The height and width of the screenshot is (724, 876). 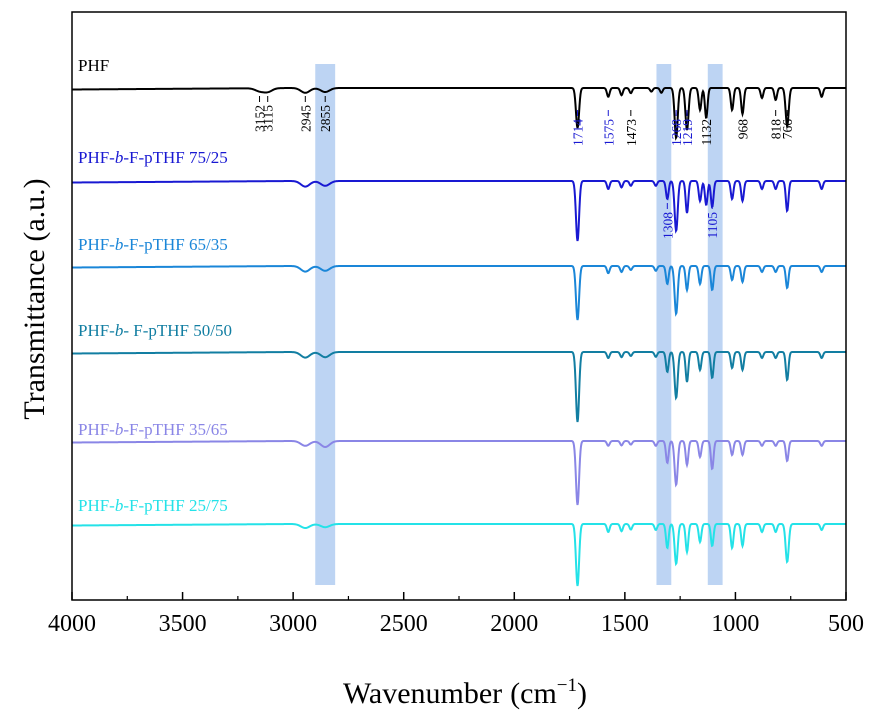 I want to click on x-tick-label-1000: 1000, so click(x=735, y=624).